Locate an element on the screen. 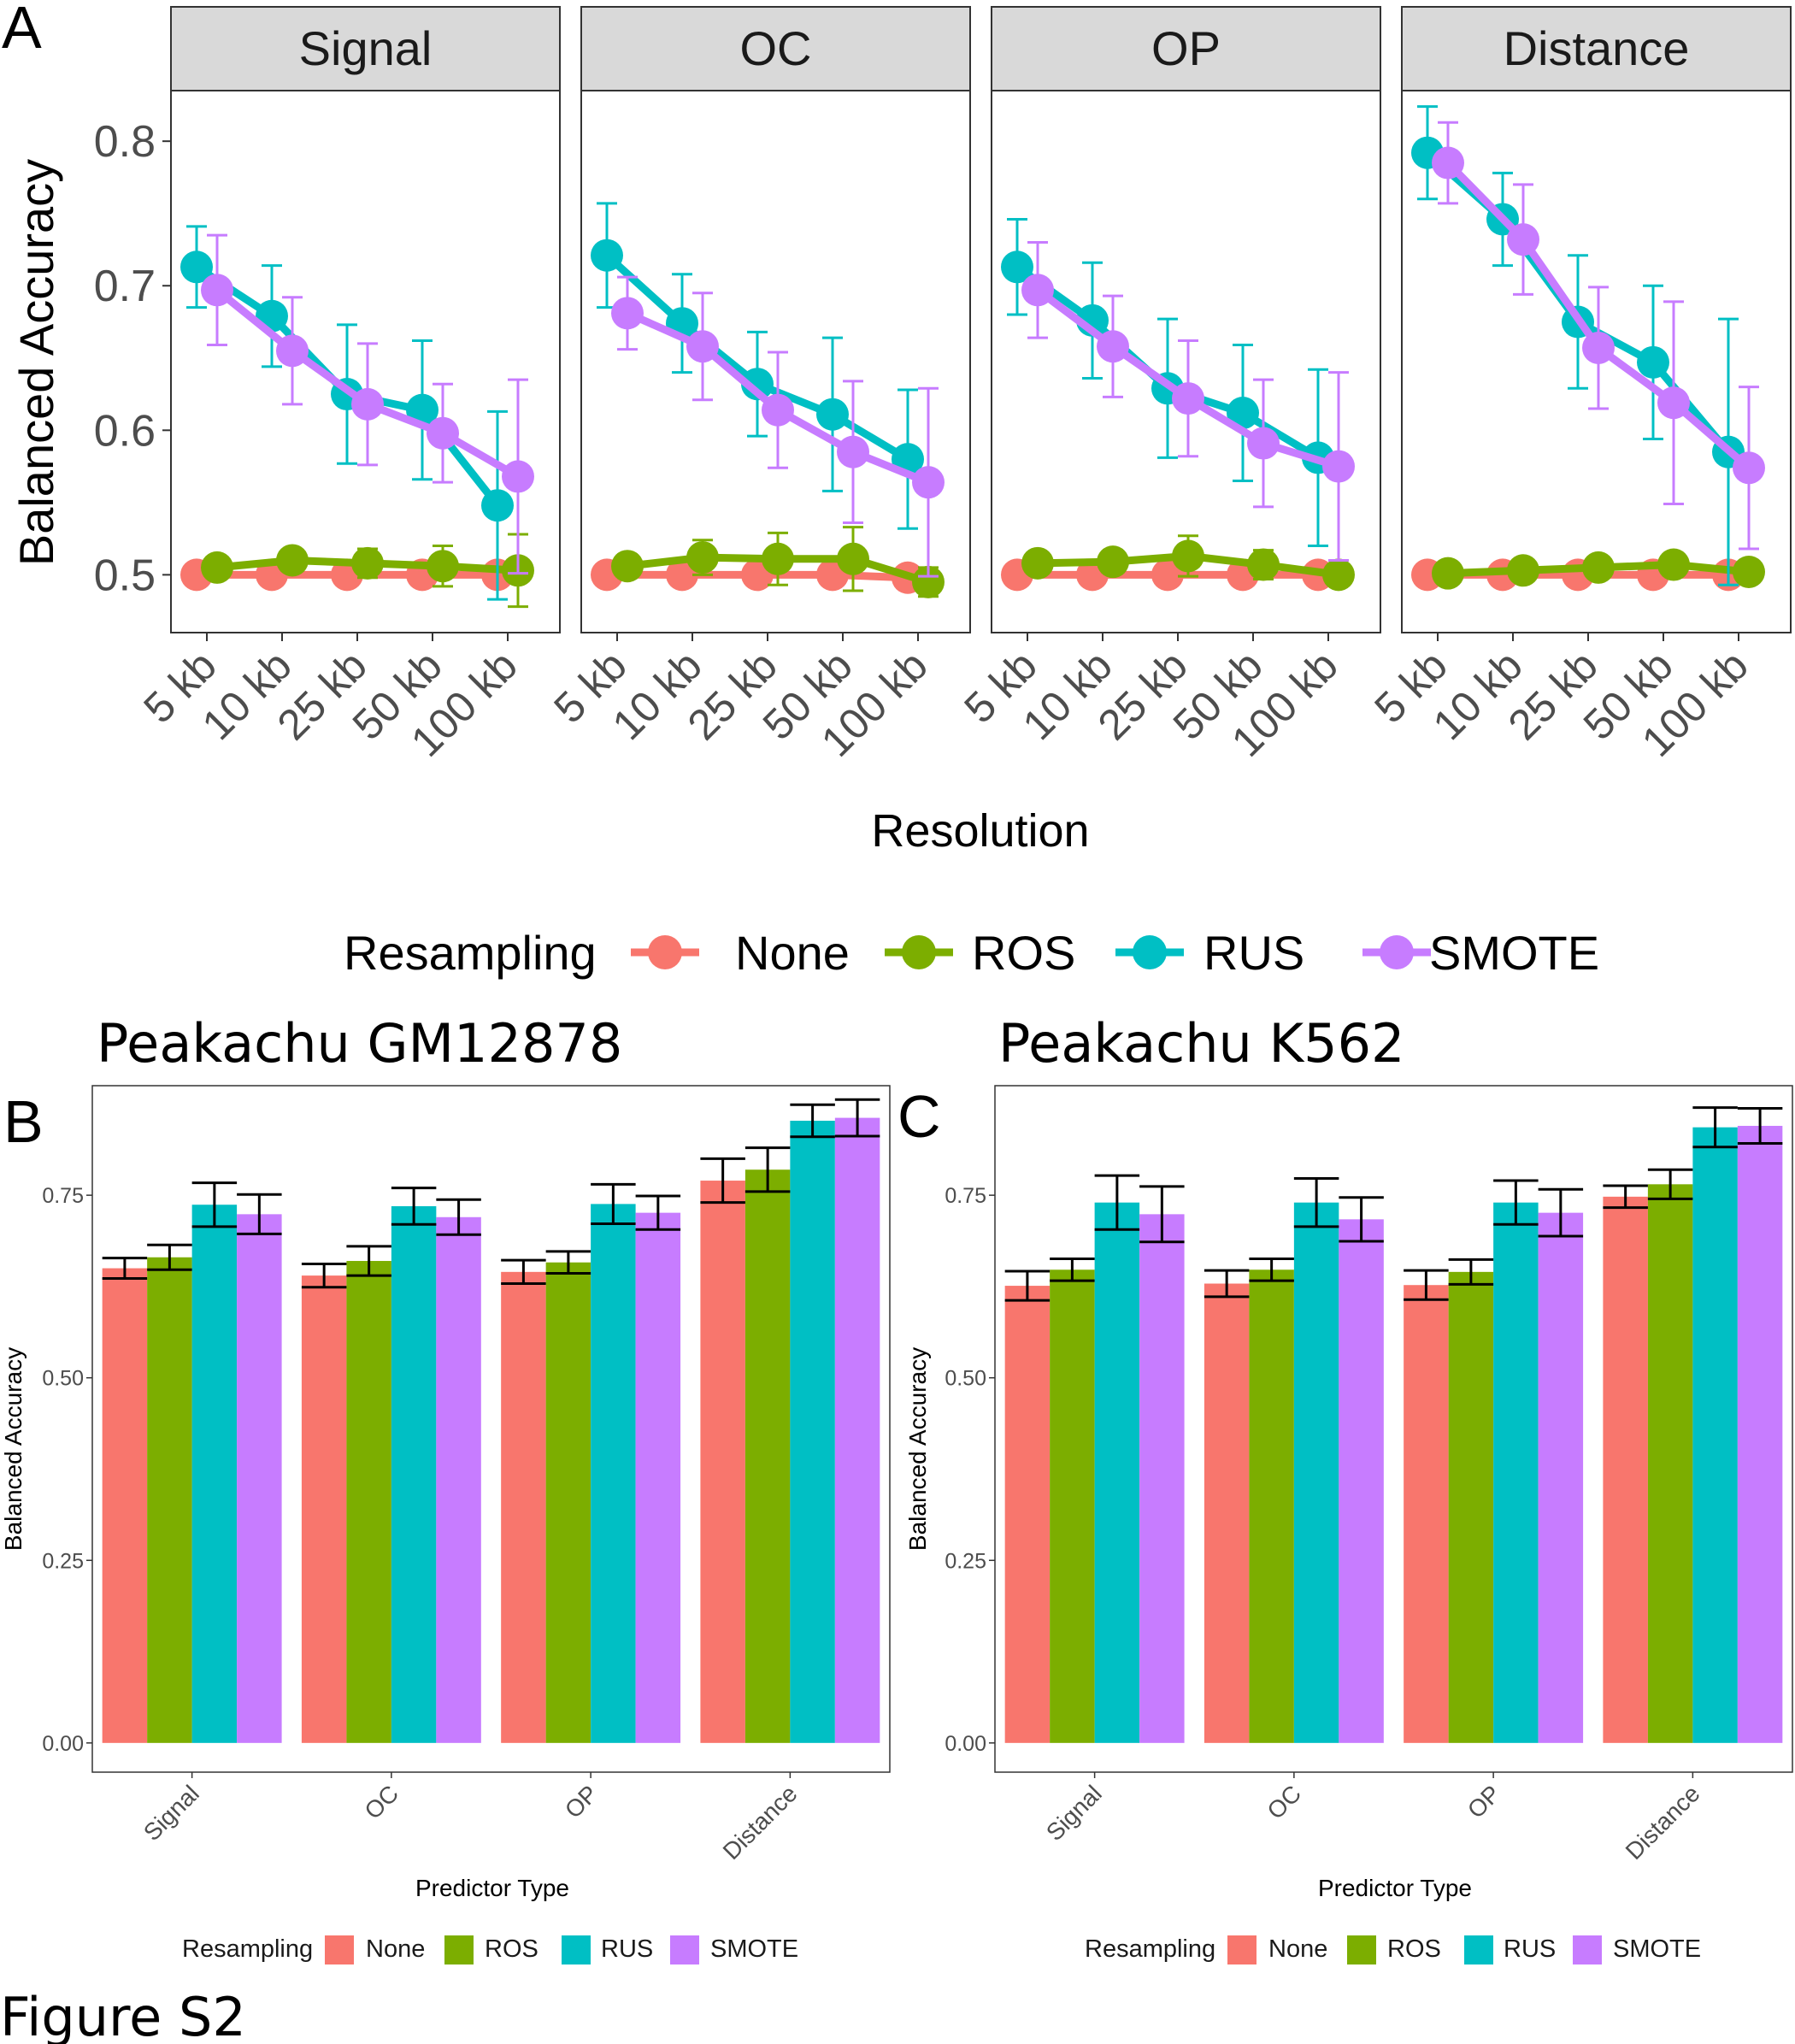 The height and width of the screenshot is (2044, 1795). legend-item-none: None is located at coordinates (375, 1950).